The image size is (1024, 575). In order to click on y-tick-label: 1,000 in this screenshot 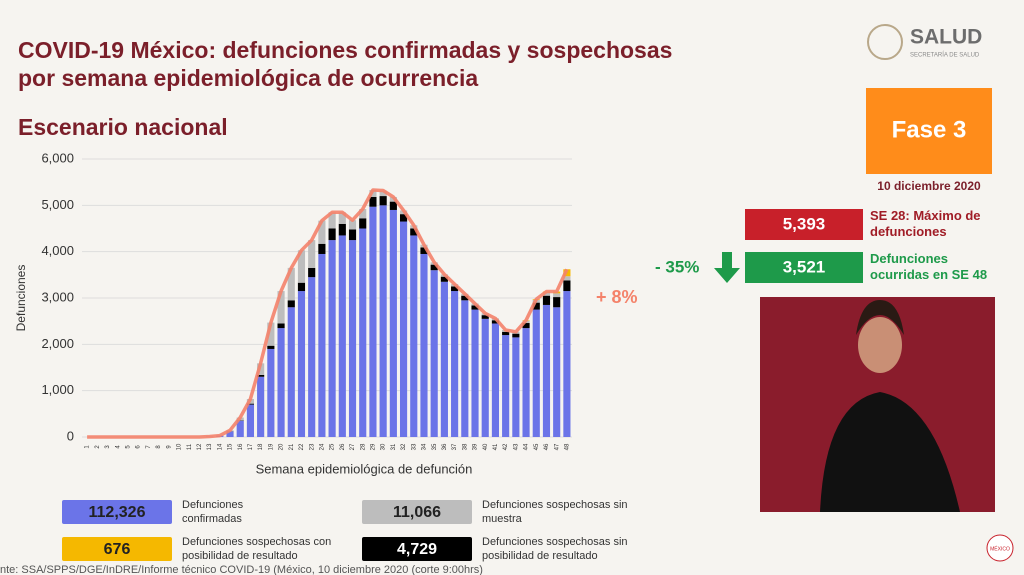, I will do `click(57, 389)`.